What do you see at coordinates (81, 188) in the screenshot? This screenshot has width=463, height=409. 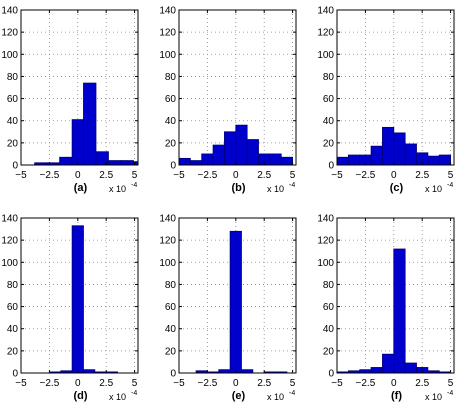 I see `panel-label: (a)` at bounding box center [81, 188].